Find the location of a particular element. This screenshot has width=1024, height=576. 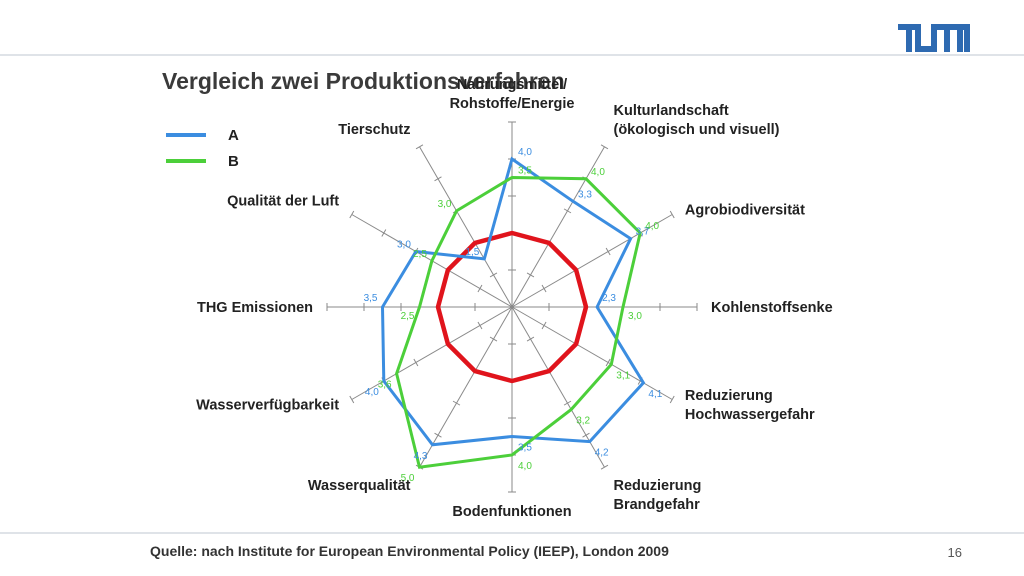

reference-ring is located at coordinates (512, 307).